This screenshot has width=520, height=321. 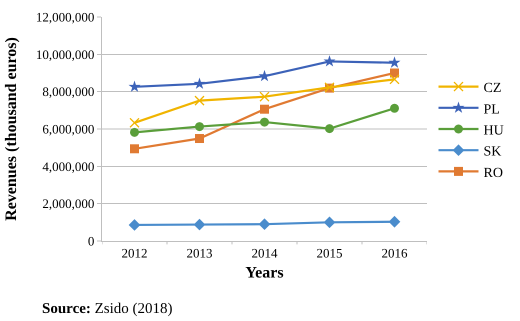 I want to click on legend-label: SK, so click(x=493, y=152).